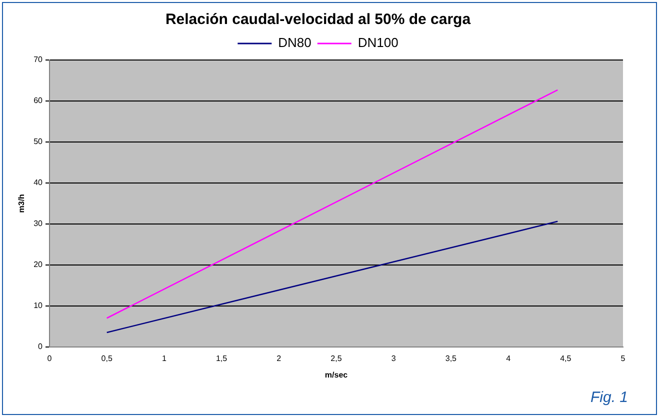 The image size is (661, 419). Describe the element at coordinates (222, 358) in the screenshot. I see `x-tick-label: 1,5` at that location.